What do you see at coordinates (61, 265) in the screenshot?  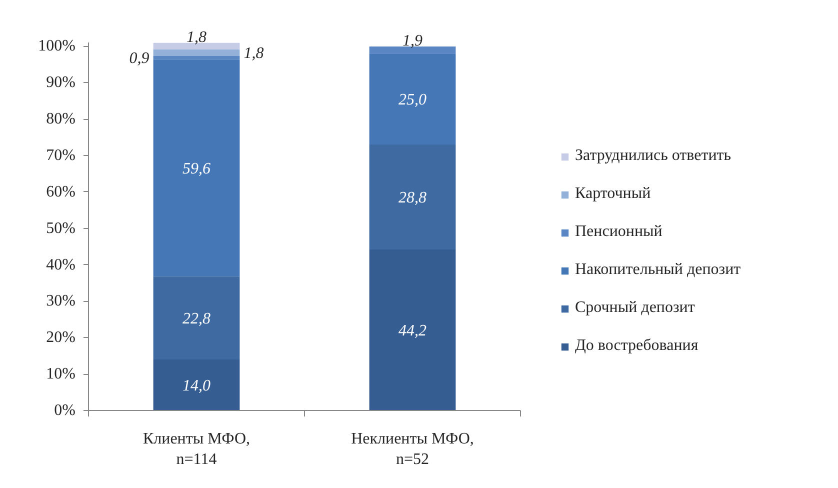 I see `y-tick-label: 40%` at bounding box center [61, 265].